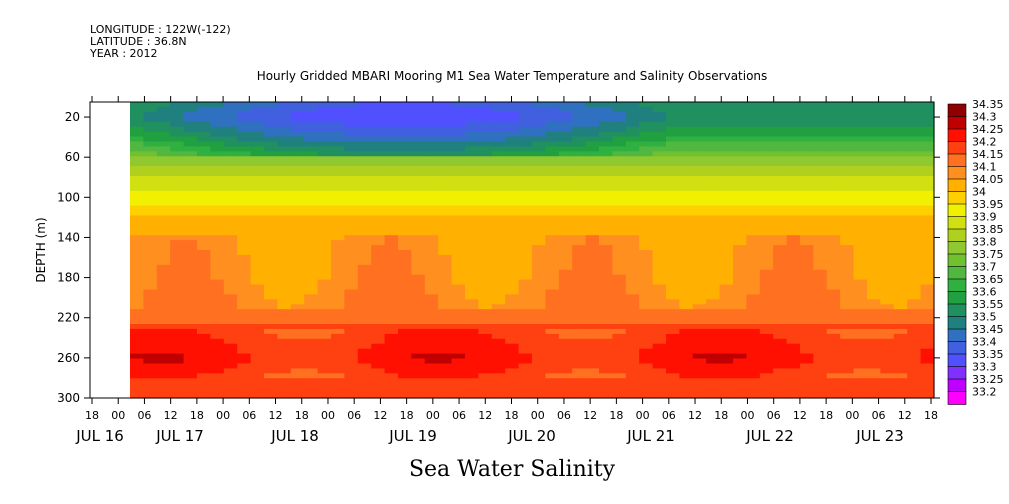 Image resolution: width=1009 pixels, height=504 pixels. I want to click on colorbar-label: 33.5, so click(984, 317).